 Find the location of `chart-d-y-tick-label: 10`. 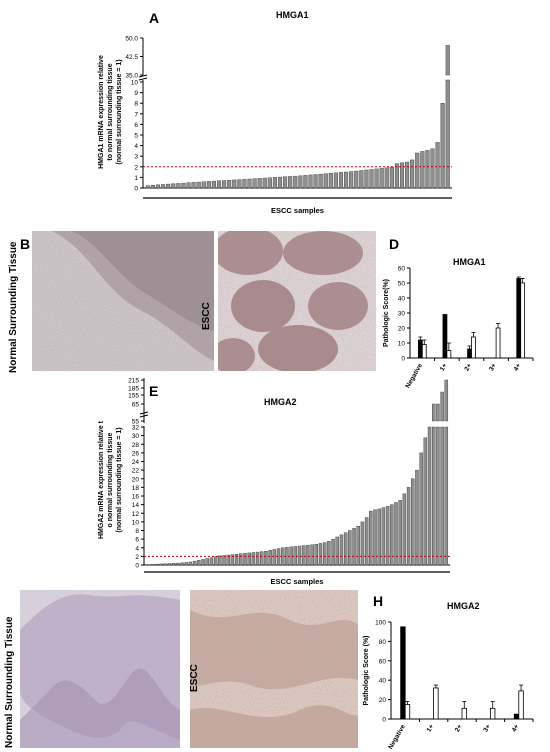

chart-d-y-tick-label: 10 is located at coordinates (402, 344).